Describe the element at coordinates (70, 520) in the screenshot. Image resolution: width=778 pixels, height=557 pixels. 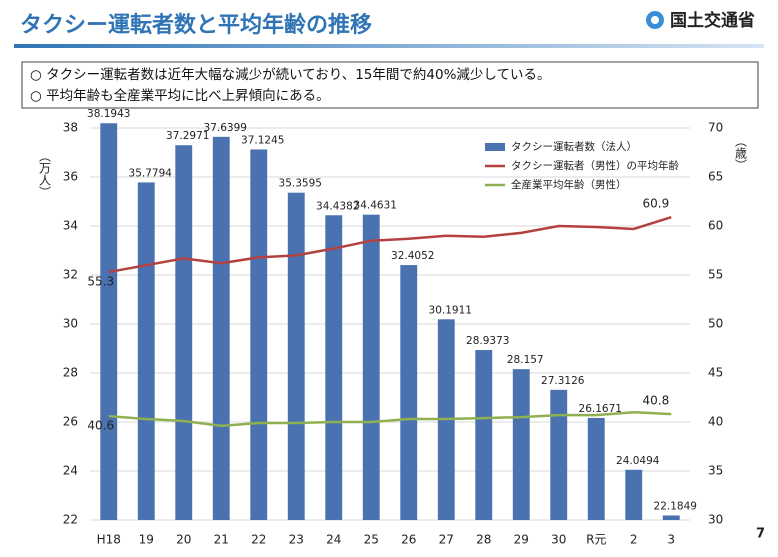
I see `y-tick-label: 22` at that location.